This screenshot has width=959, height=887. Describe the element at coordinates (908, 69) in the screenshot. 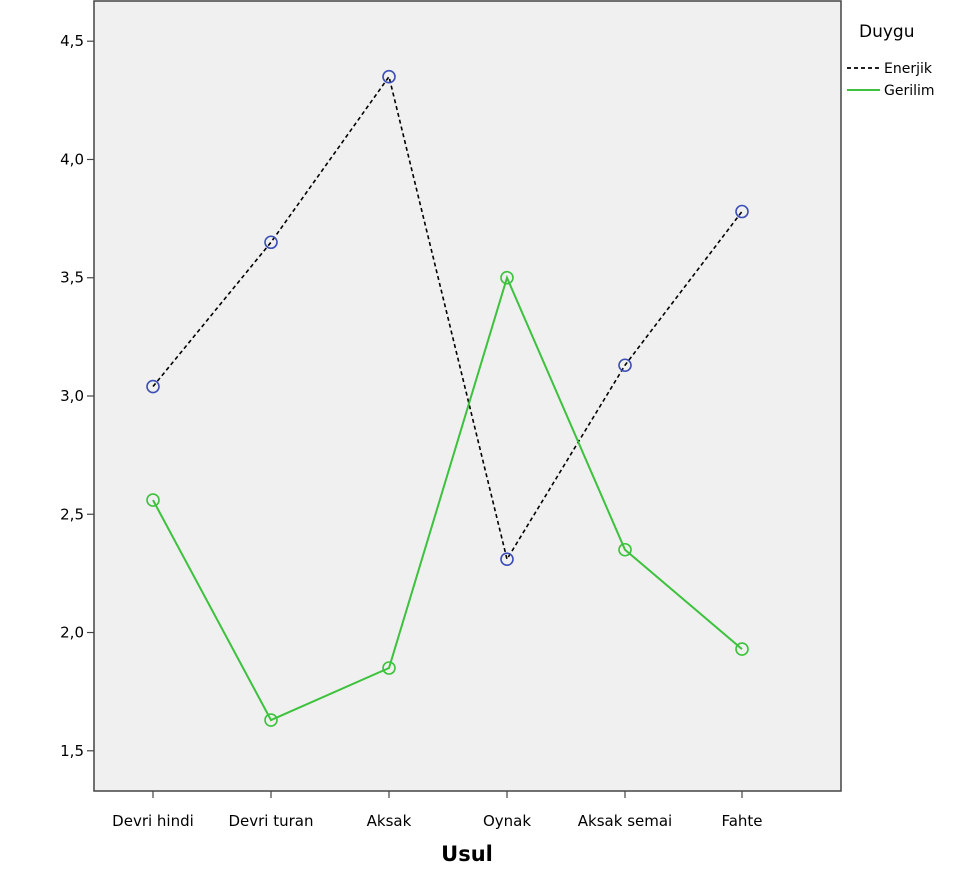

I see `legend-label-enerjik: Enerjik` at that location.